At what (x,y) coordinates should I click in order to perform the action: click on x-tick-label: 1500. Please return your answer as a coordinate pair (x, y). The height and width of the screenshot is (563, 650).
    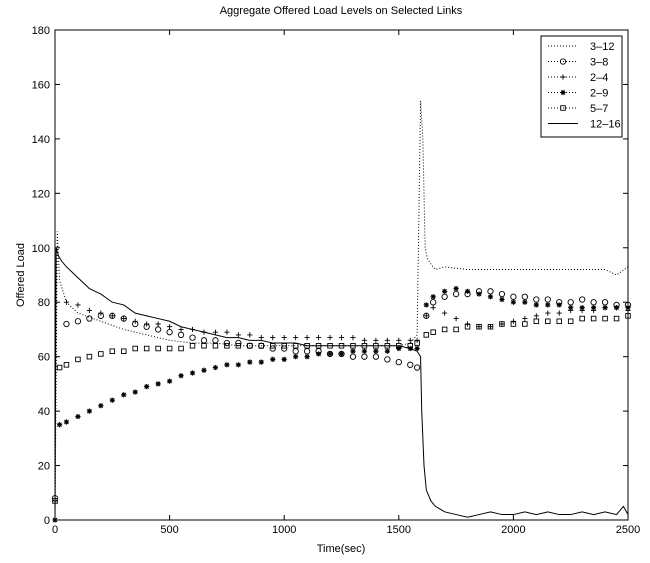
    Looking at the image, I should click on (399, 530).